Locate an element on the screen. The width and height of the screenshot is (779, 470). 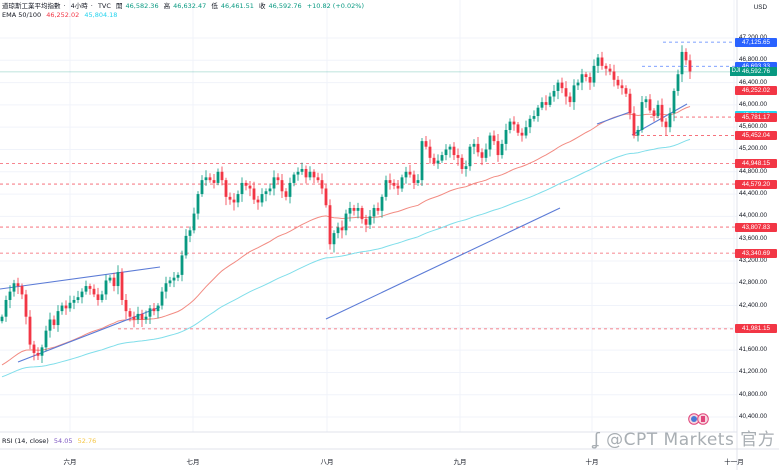
open-value: 46,582.36 is located at coordinates (142, 6).